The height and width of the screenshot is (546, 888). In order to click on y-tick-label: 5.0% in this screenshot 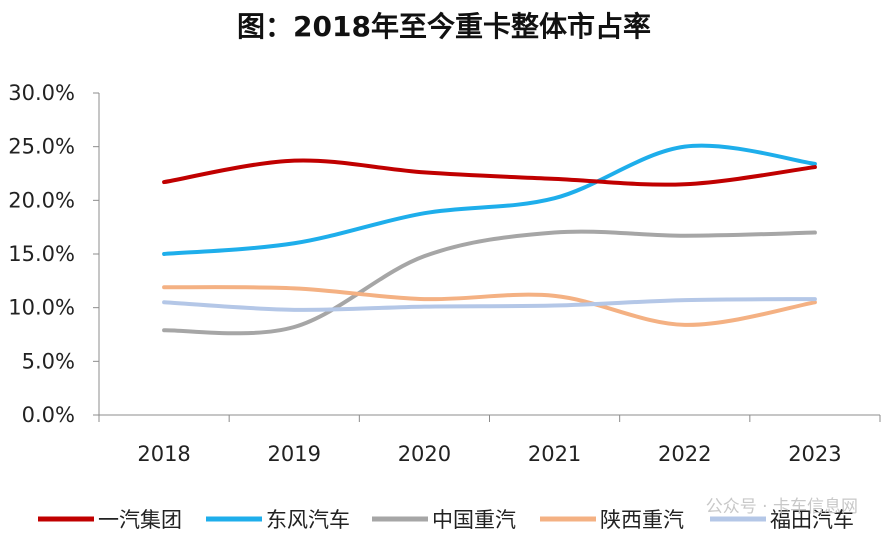, I will do `click(48, 361)`.